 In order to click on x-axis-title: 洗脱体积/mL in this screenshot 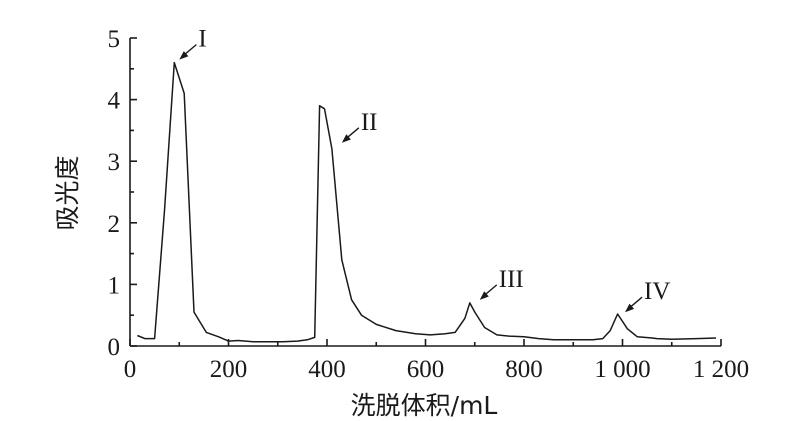, I will do `click(424, 405)`.